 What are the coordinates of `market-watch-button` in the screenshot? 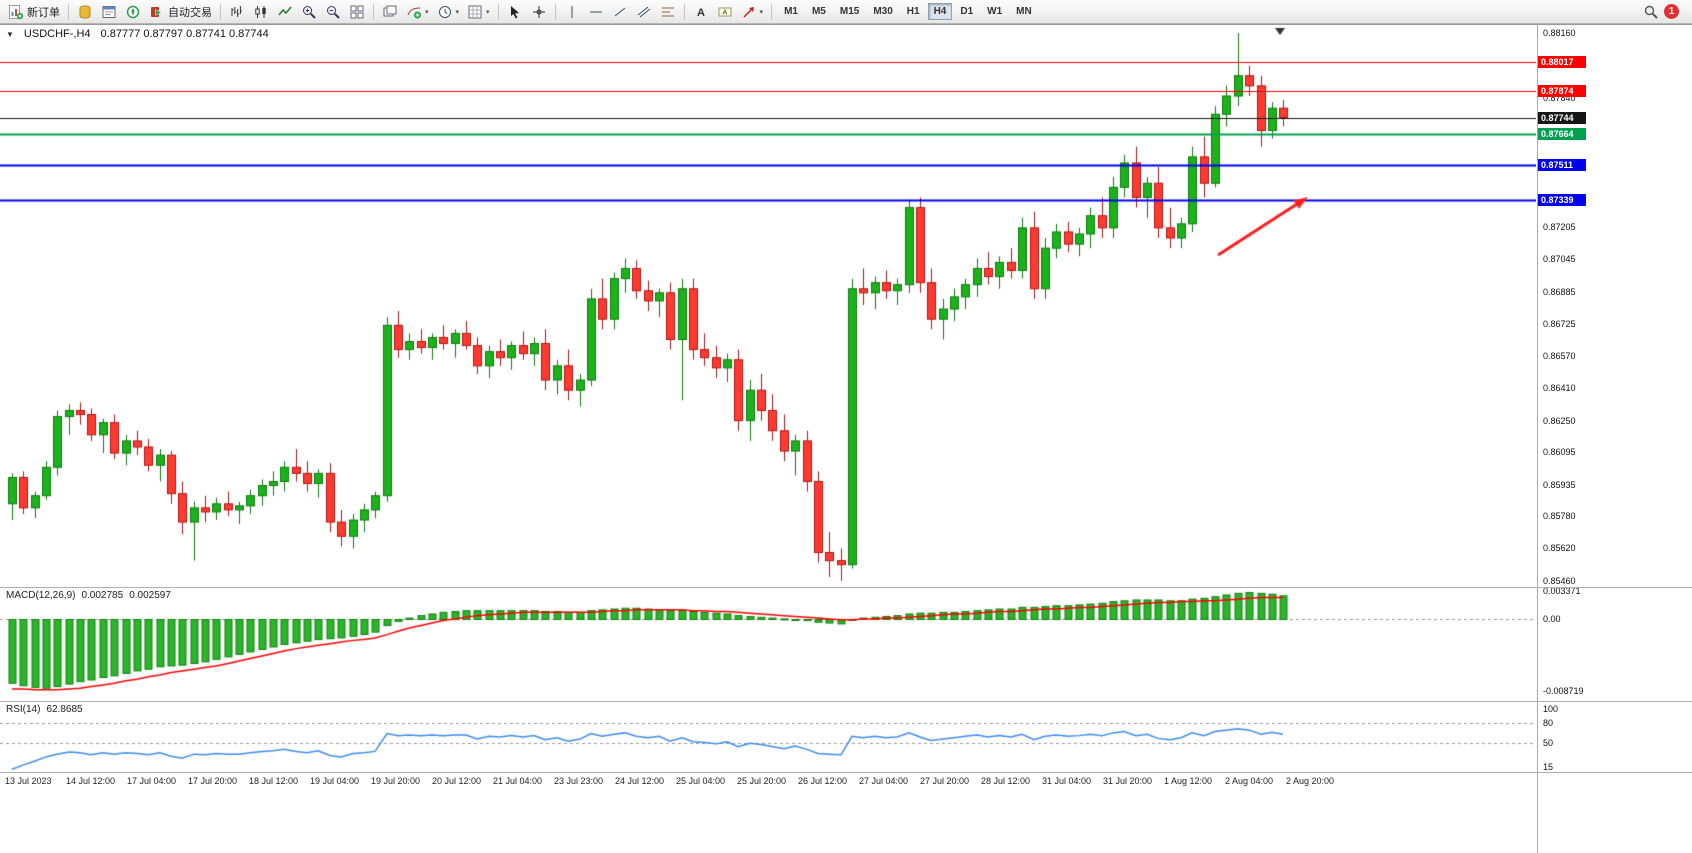 It's located at (85, 12).